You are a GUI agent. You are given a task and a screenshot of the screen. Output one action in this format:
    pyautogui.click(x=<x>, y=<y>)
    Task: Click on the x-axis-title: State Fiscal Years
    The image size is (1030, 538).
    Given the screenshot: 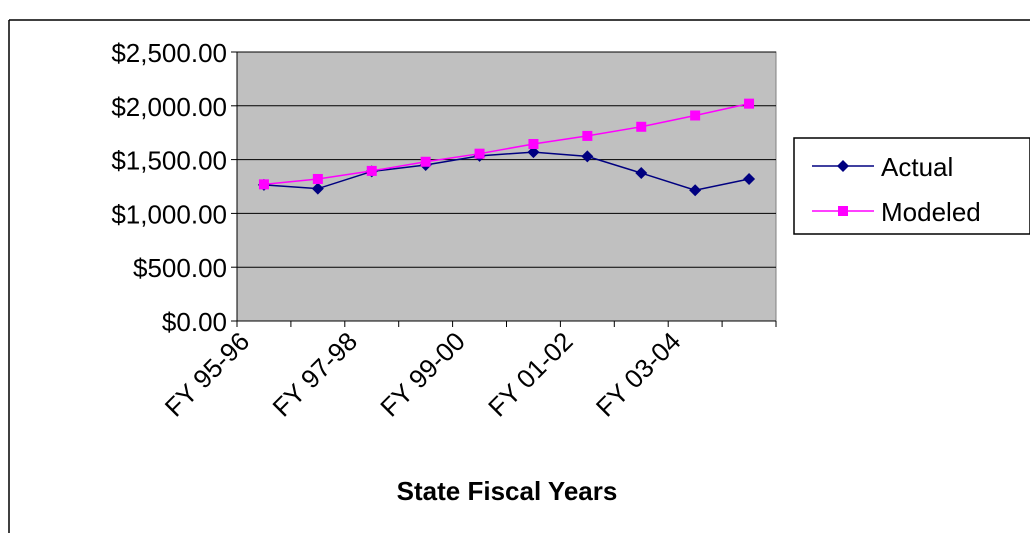 What is the action you would take?
    pyautogui.click(x=507, y=491)
    